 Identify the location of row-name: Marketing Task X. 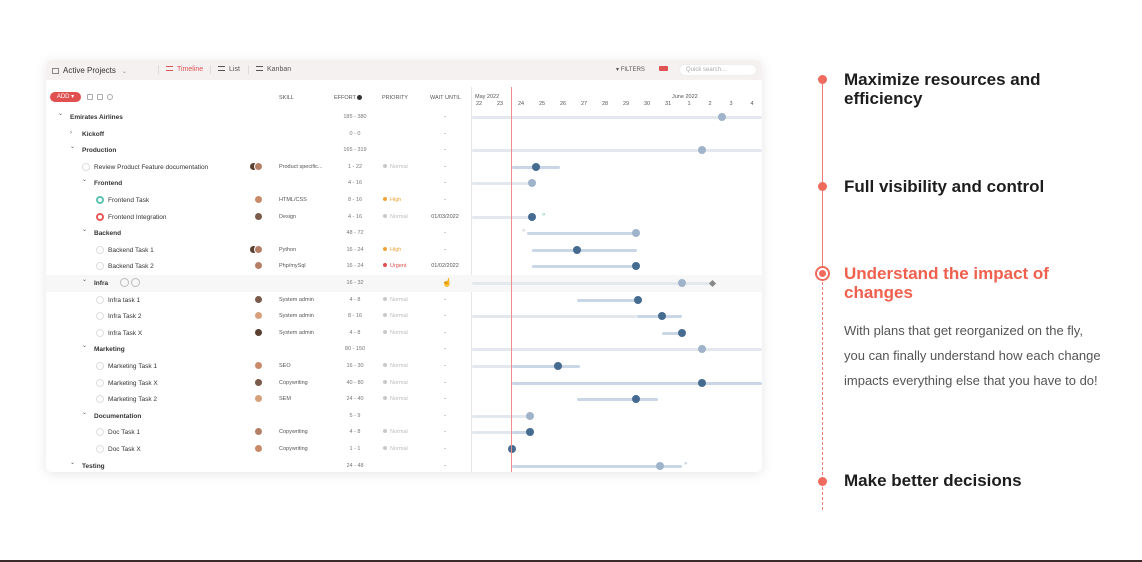
(133, 383).